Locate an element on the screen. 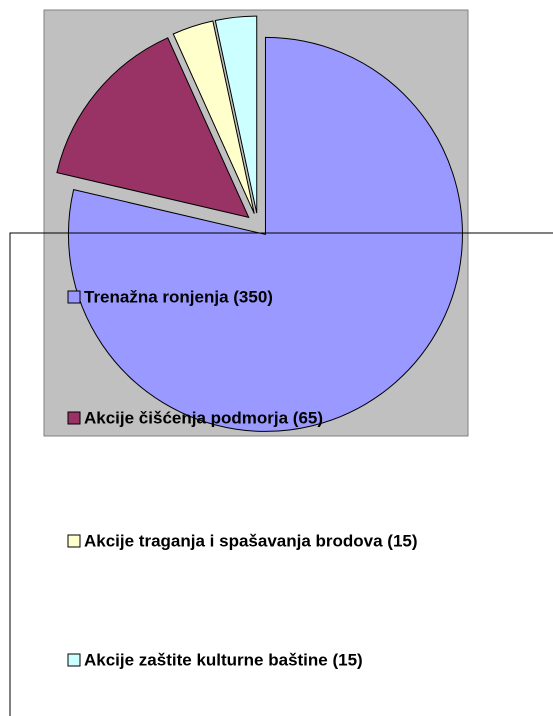  legend-label: Trenažna ronjenja (350) is located at coordinates (178, 296).